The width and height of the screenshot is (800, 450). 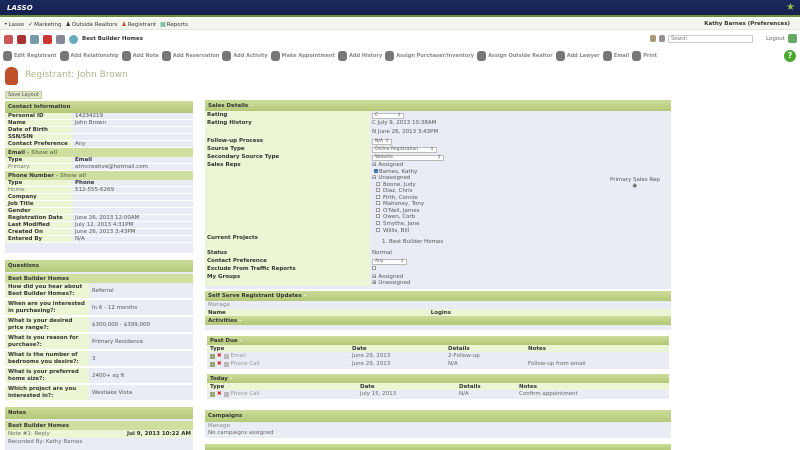 What do you see at coordinates (438, 416) in the screenshot?
I see `campaigns-header: Campaigns` at bounding box center [438, 416].